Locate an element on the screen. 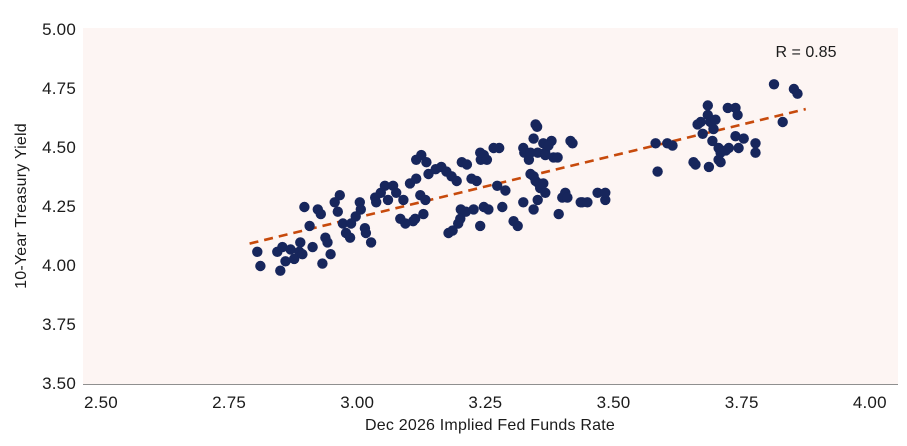 This screenshot has width=907, height=446. y-tick-label: 4.25 is located at coordinates (59, 206).